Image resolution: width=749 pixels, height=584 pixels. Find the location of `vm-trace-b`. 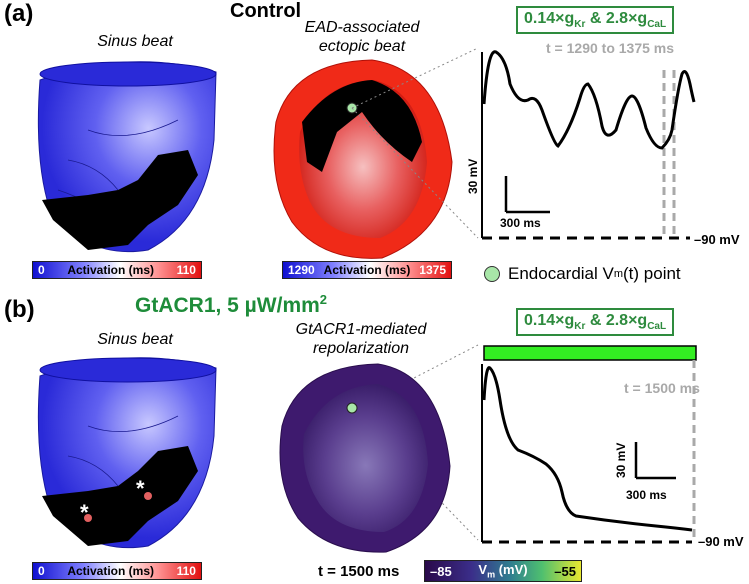

vm-trace-b is located at coordinates (589, 444).